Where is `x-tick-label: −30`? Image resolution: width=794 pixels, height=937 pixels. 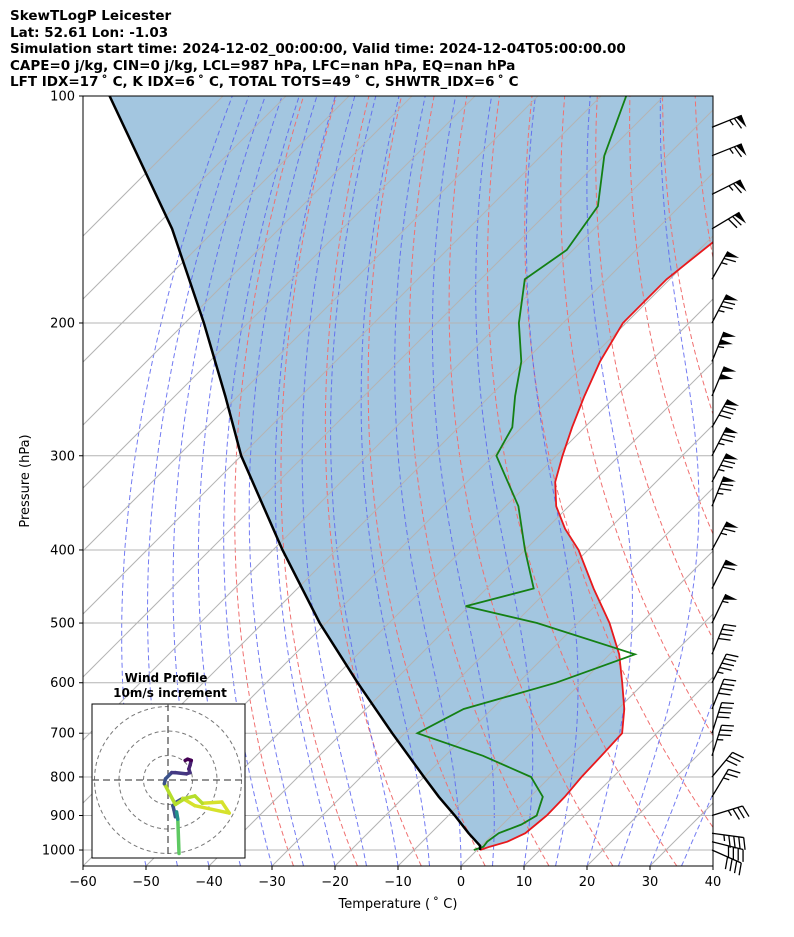
x-tick-label: −30 is located at coordinates (271, 882).